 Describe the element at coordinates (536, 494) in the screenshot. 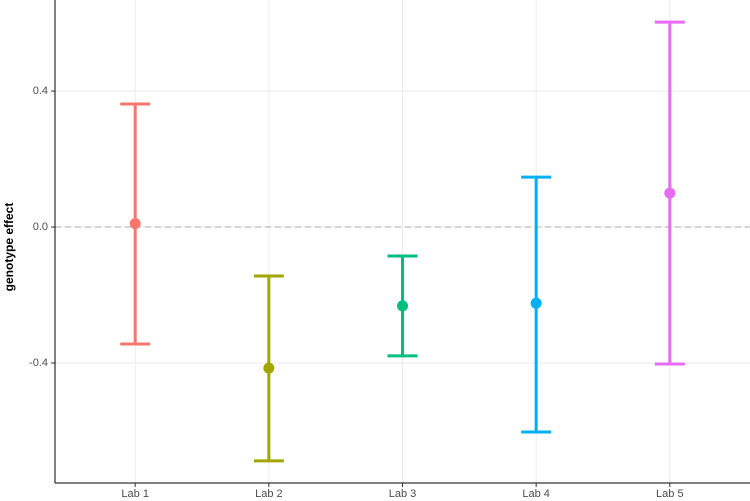

I see `x-tick-label: Lab 4` at that location.